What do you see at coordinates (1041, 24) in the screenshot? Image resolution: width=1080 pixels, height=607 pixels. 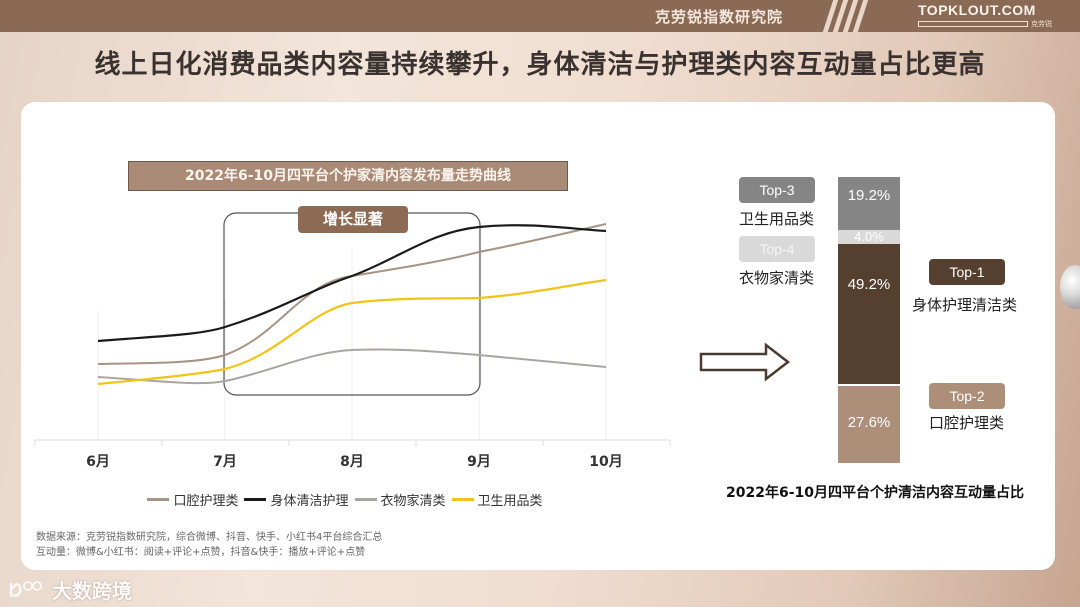 I see `brand-sub: 克劳锐` at bounding box center [1041, 24].